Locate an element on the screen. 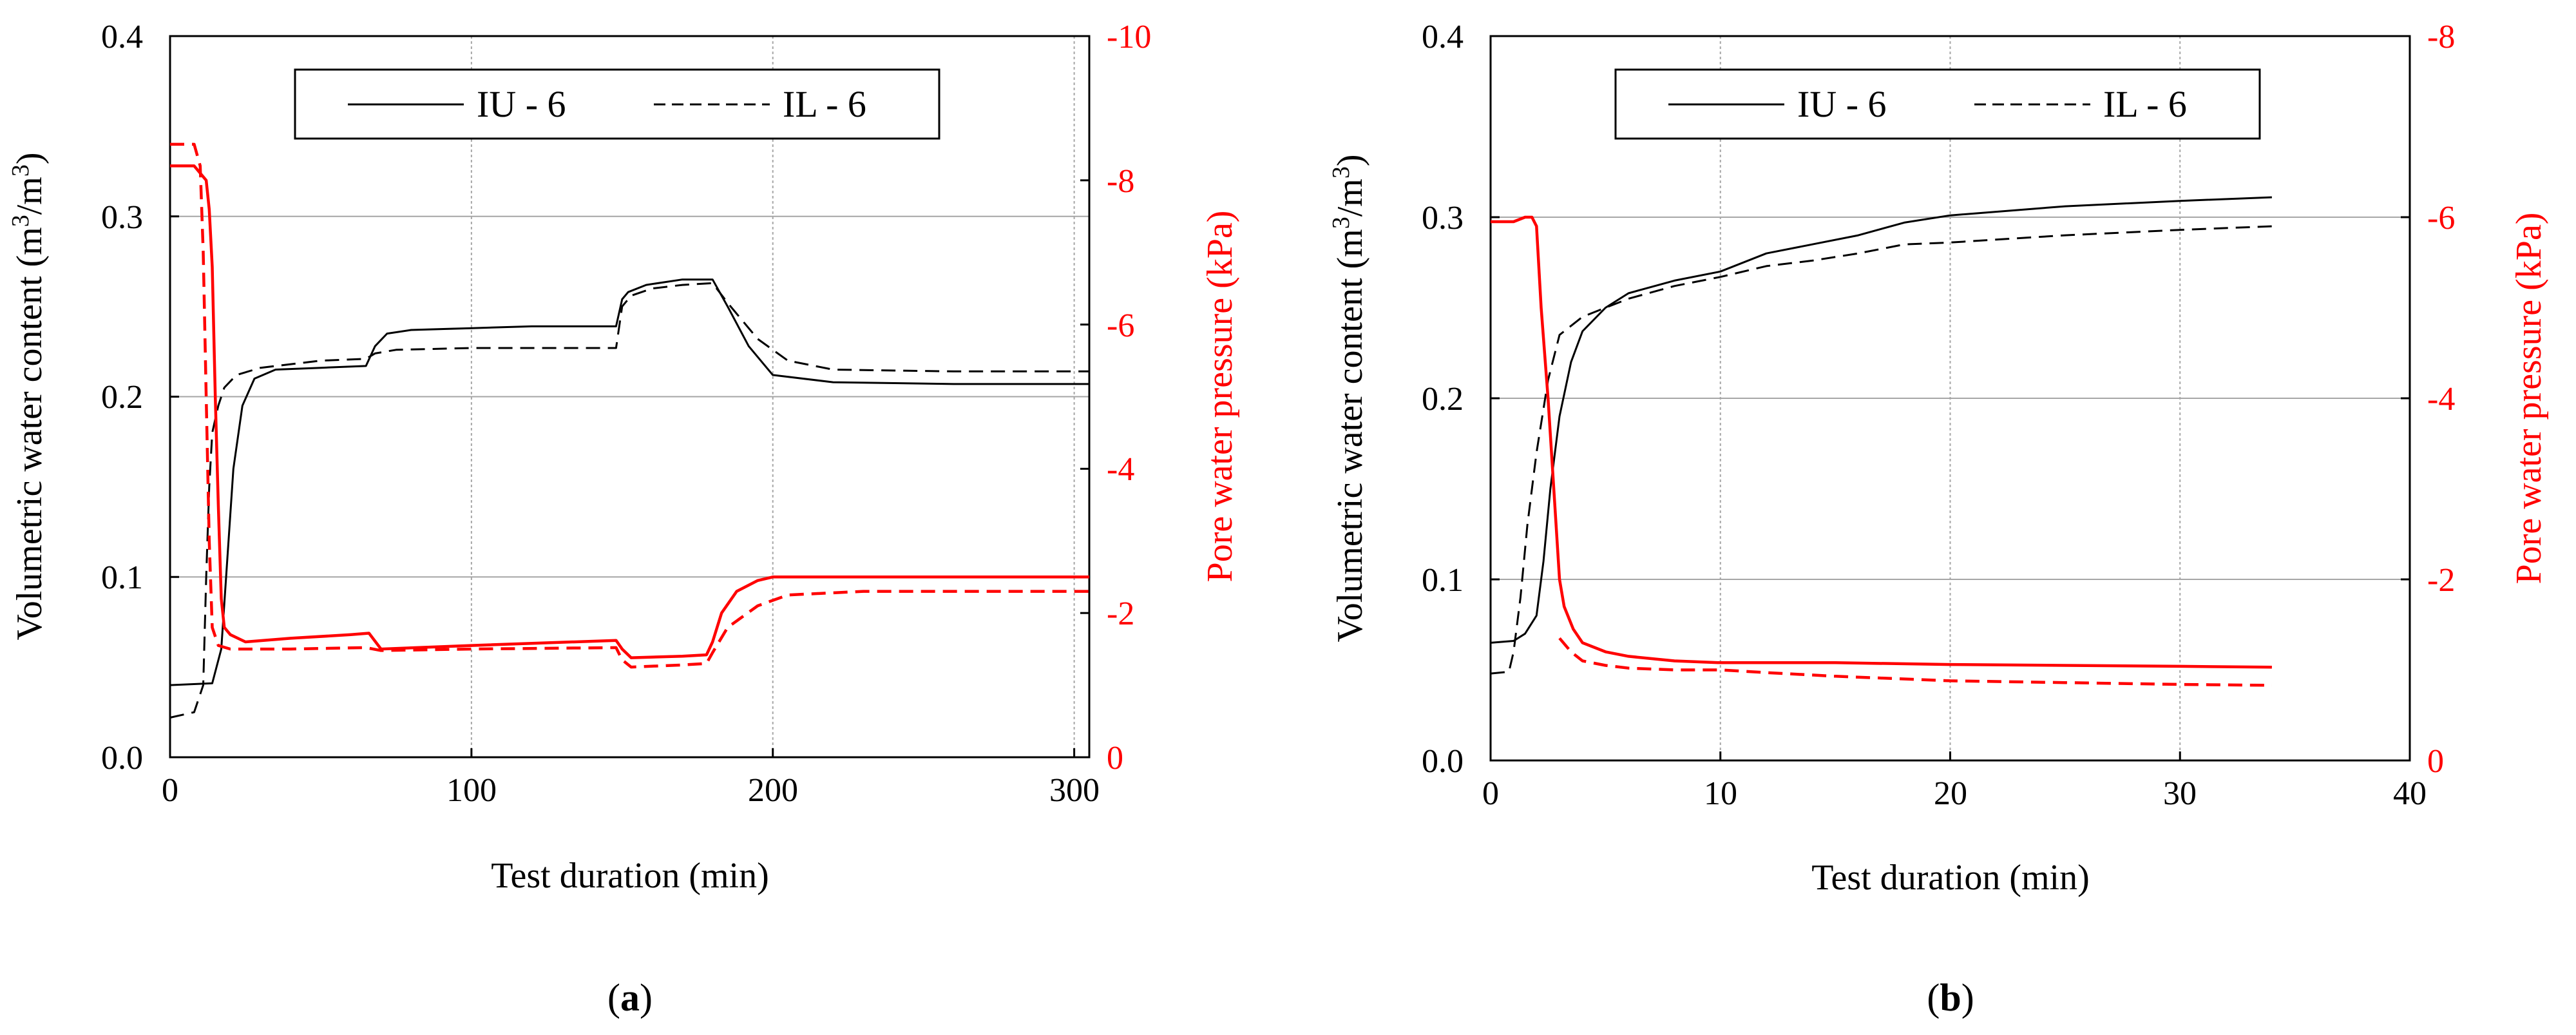 The image size is (2576, 1035). x-tick-label: 100 is located at coordinates (472, 791).